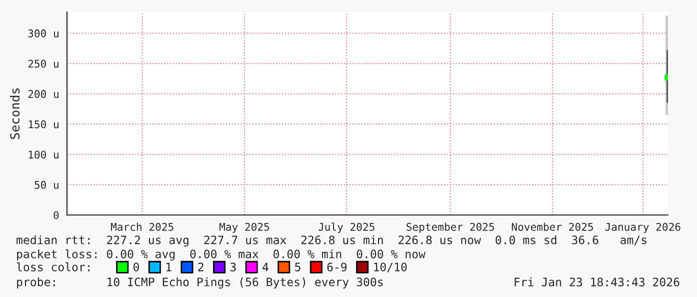 The width and height of the screenshot is (697, 297). What do you see at coordinates (169, 267) in the screenshot?
I see `legend-label: 1` at bounding box center [169, 267].